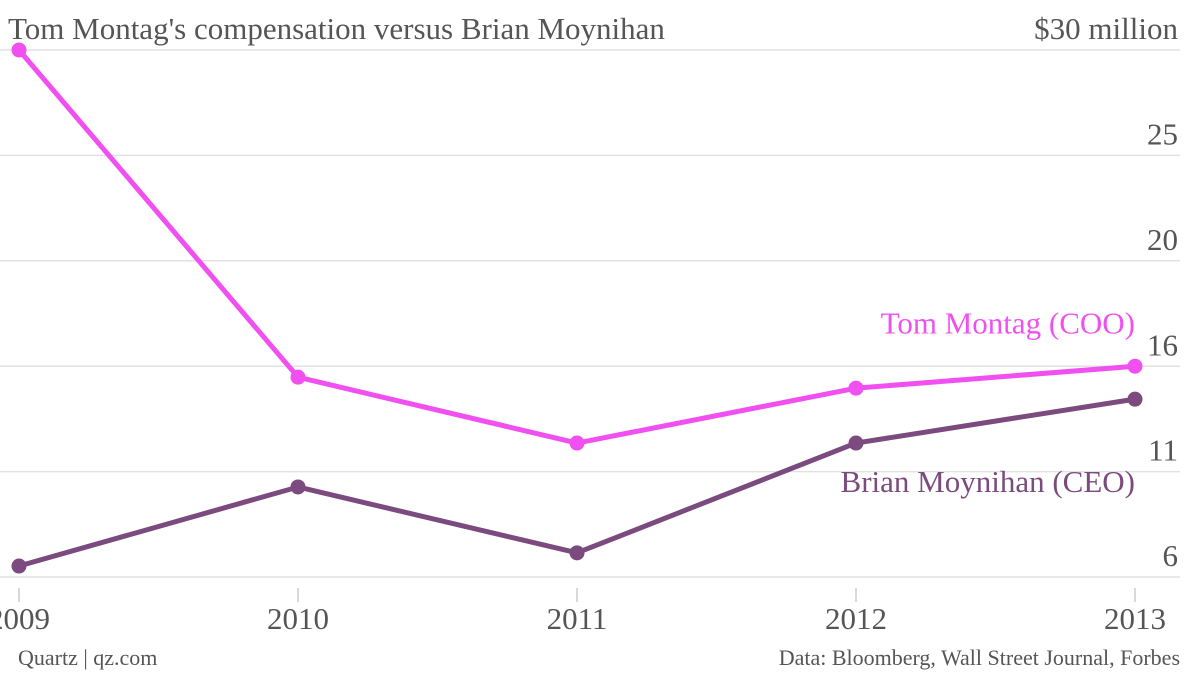 This screenshot has width=1200, height=676. I want to click on credit: Quartz | qz.com, so click(87, 657).